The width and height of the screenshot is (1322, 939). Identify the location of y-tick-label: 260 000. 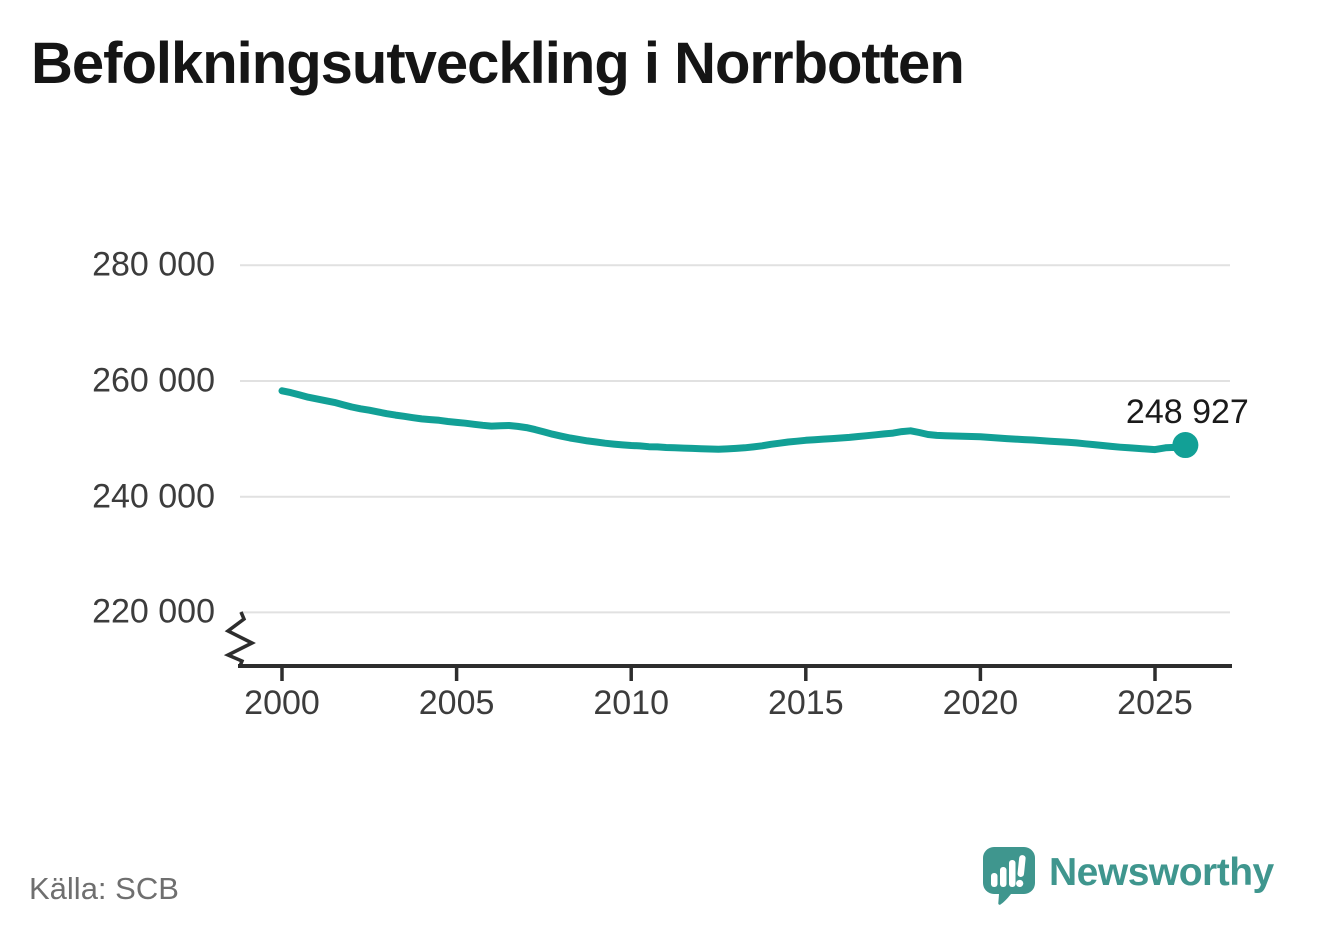
(153, 380).